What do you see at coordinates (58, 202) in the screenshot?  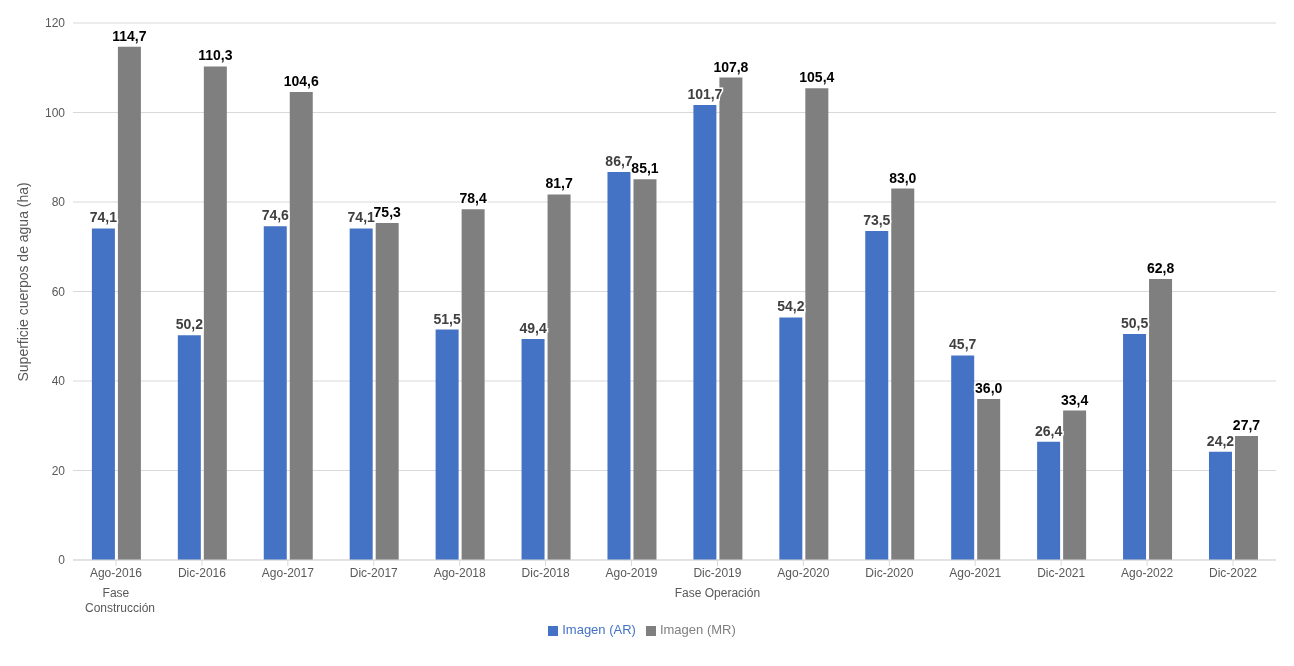 I see `y-tick-label: 80` at bounding box center [58, 202].